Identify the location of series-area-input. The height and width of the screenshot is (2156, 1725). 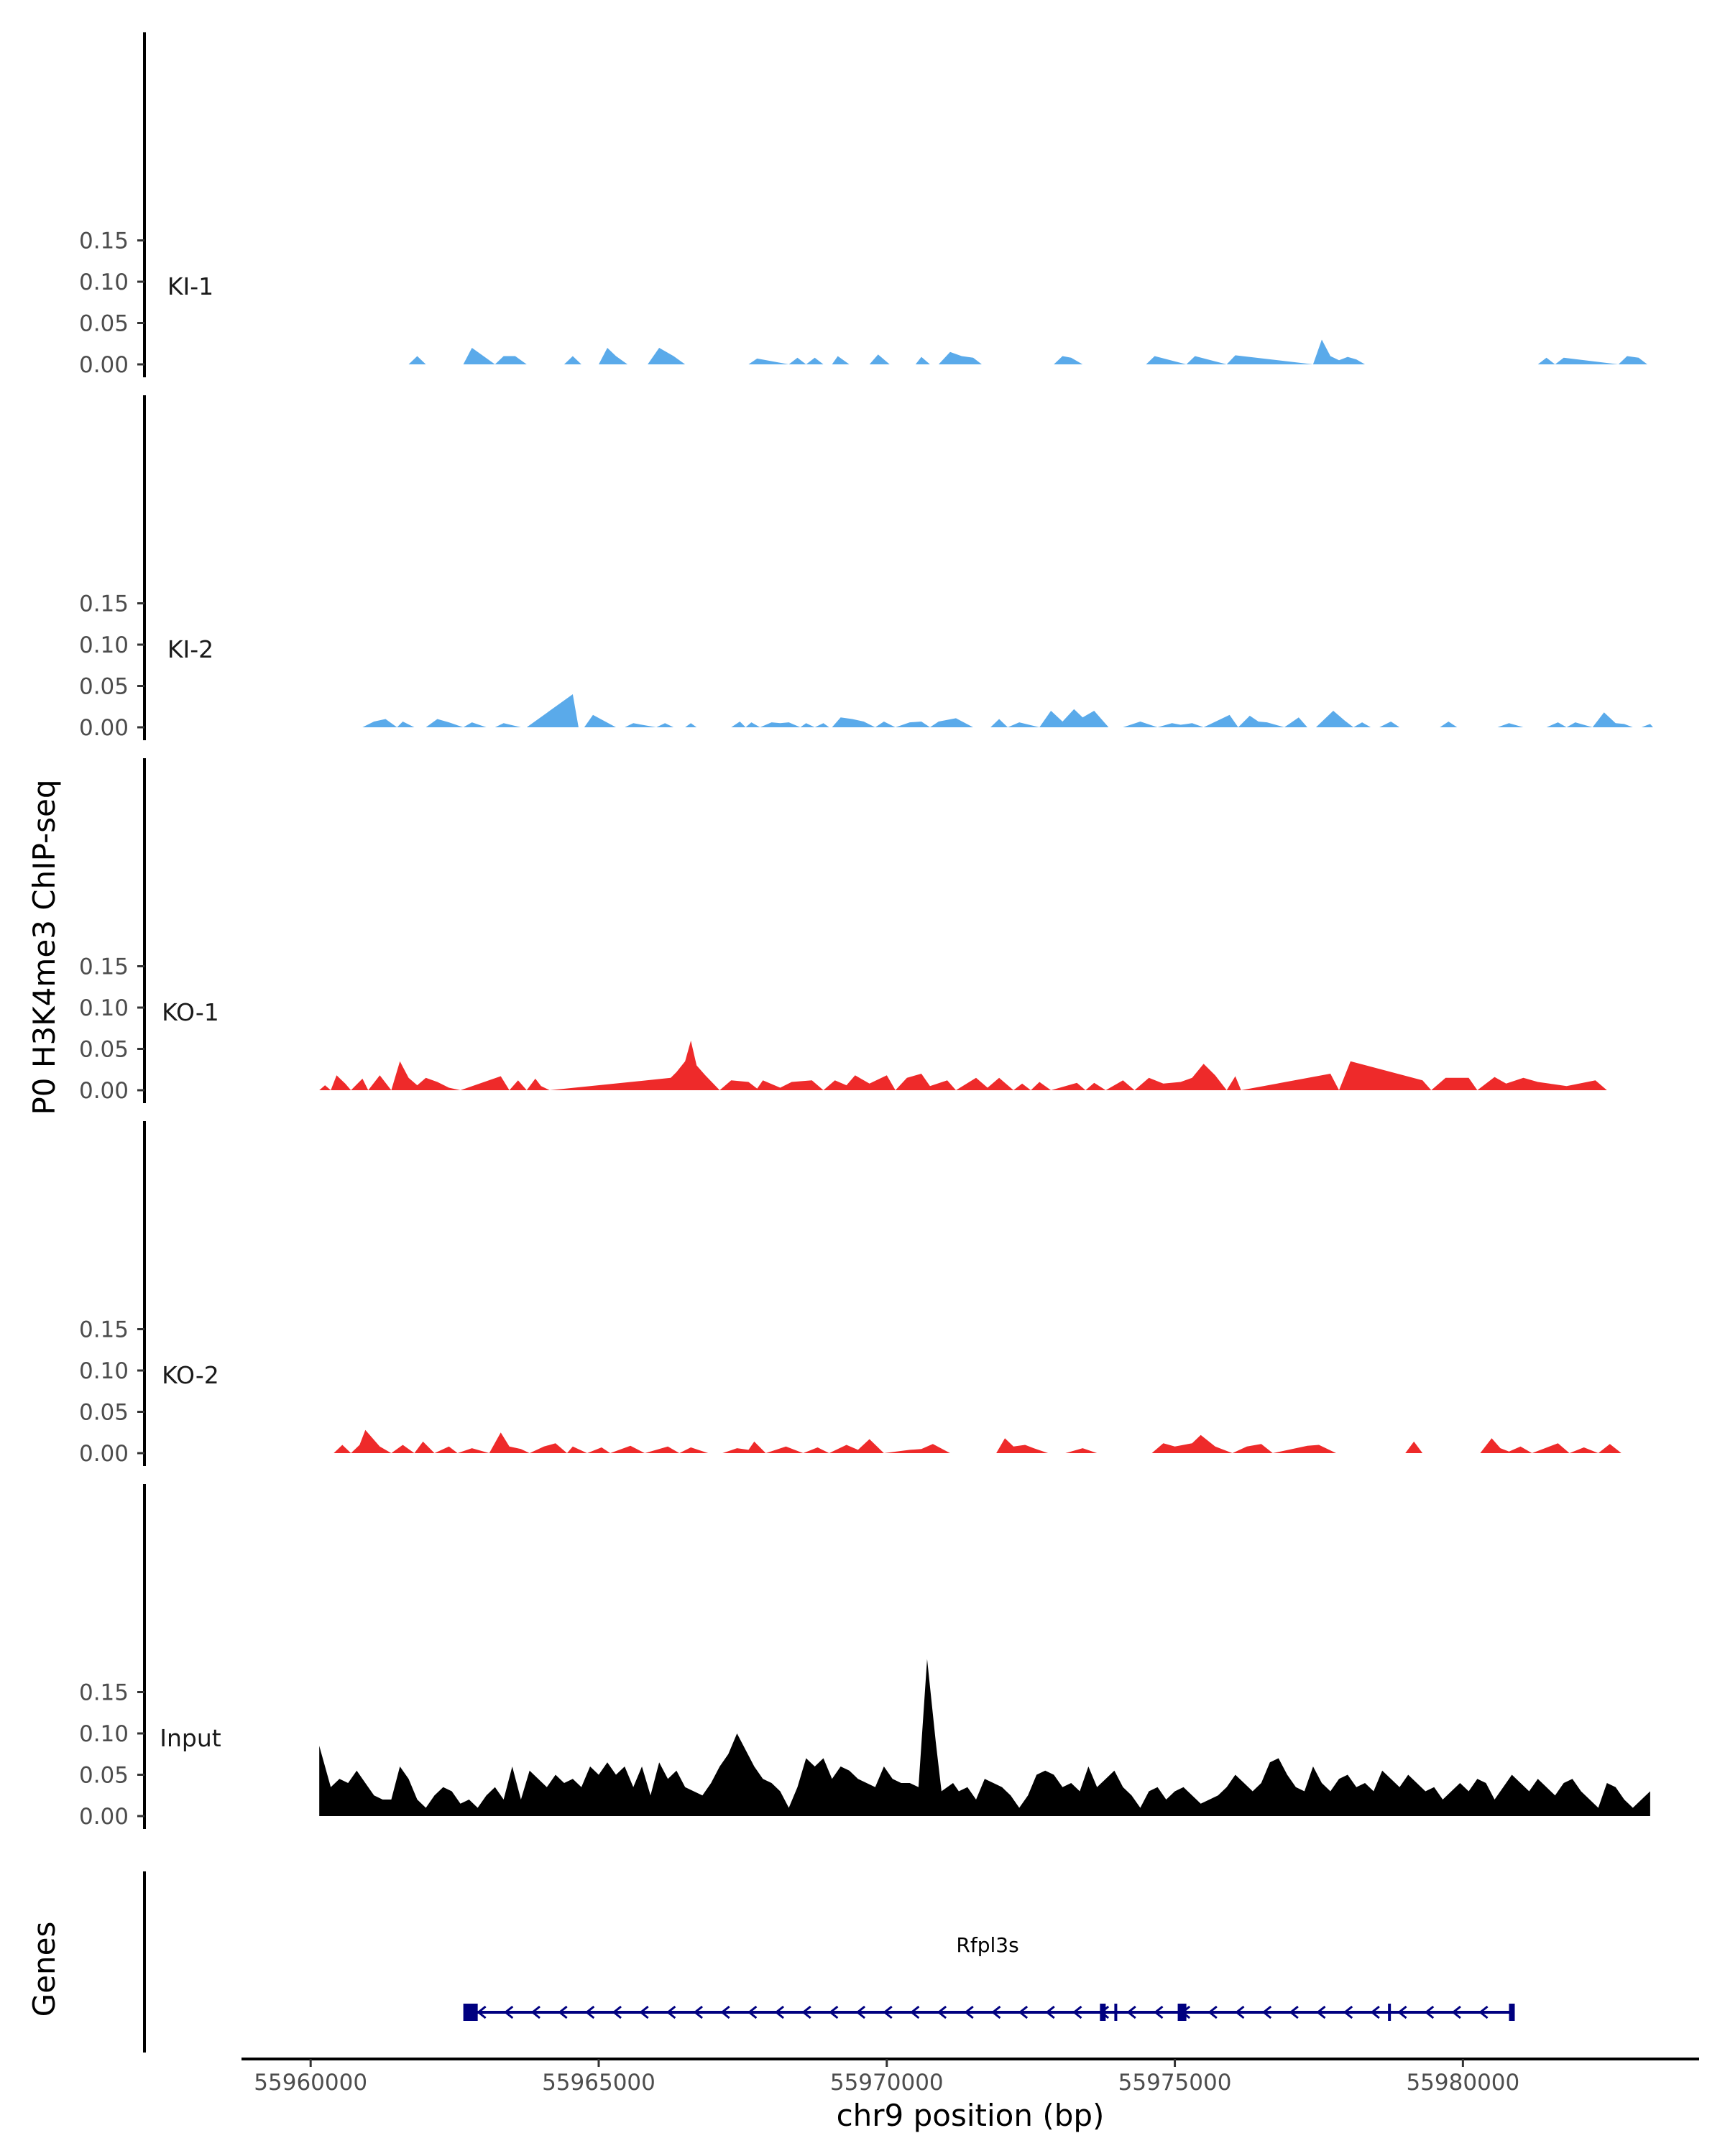
(984, 1738).